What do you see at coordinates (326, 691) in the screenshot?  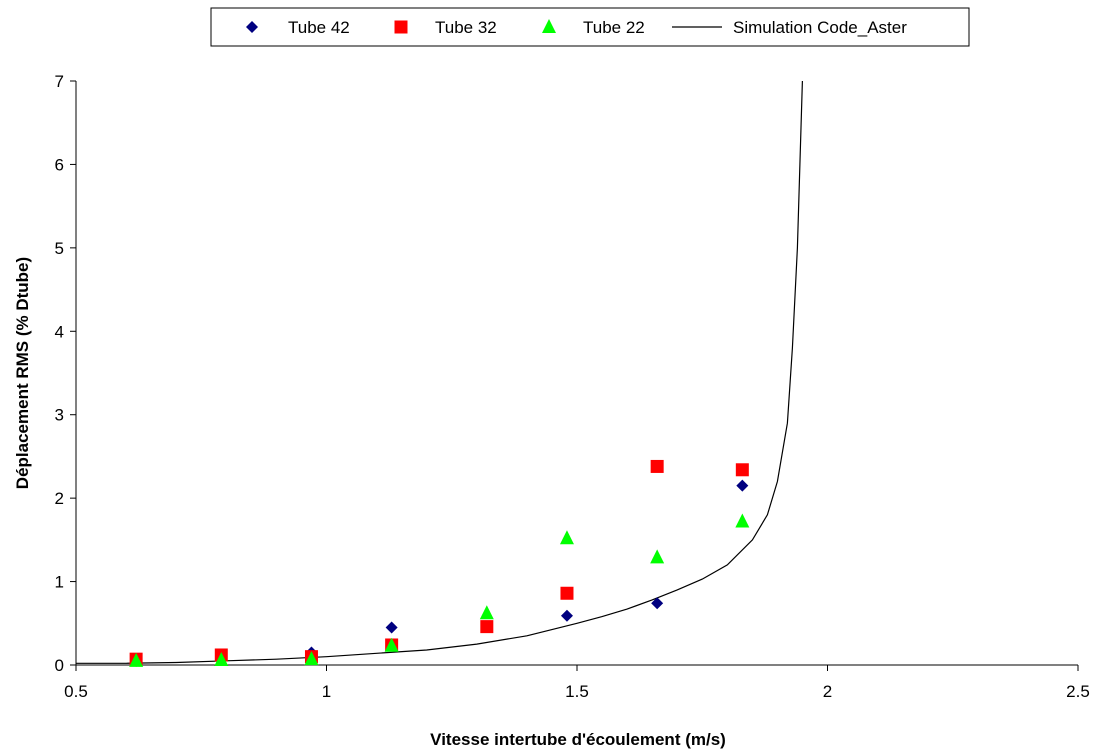 I see `x-tick-label: 1` at bounding box center [326, 691].